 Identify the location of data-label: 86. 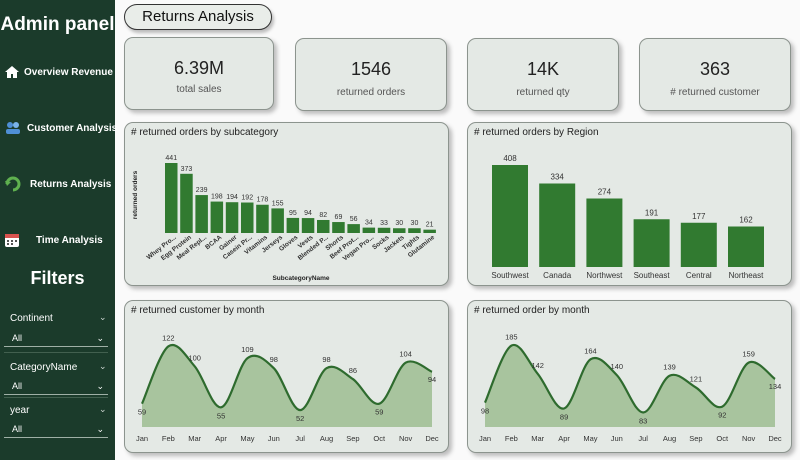
(353, 370).